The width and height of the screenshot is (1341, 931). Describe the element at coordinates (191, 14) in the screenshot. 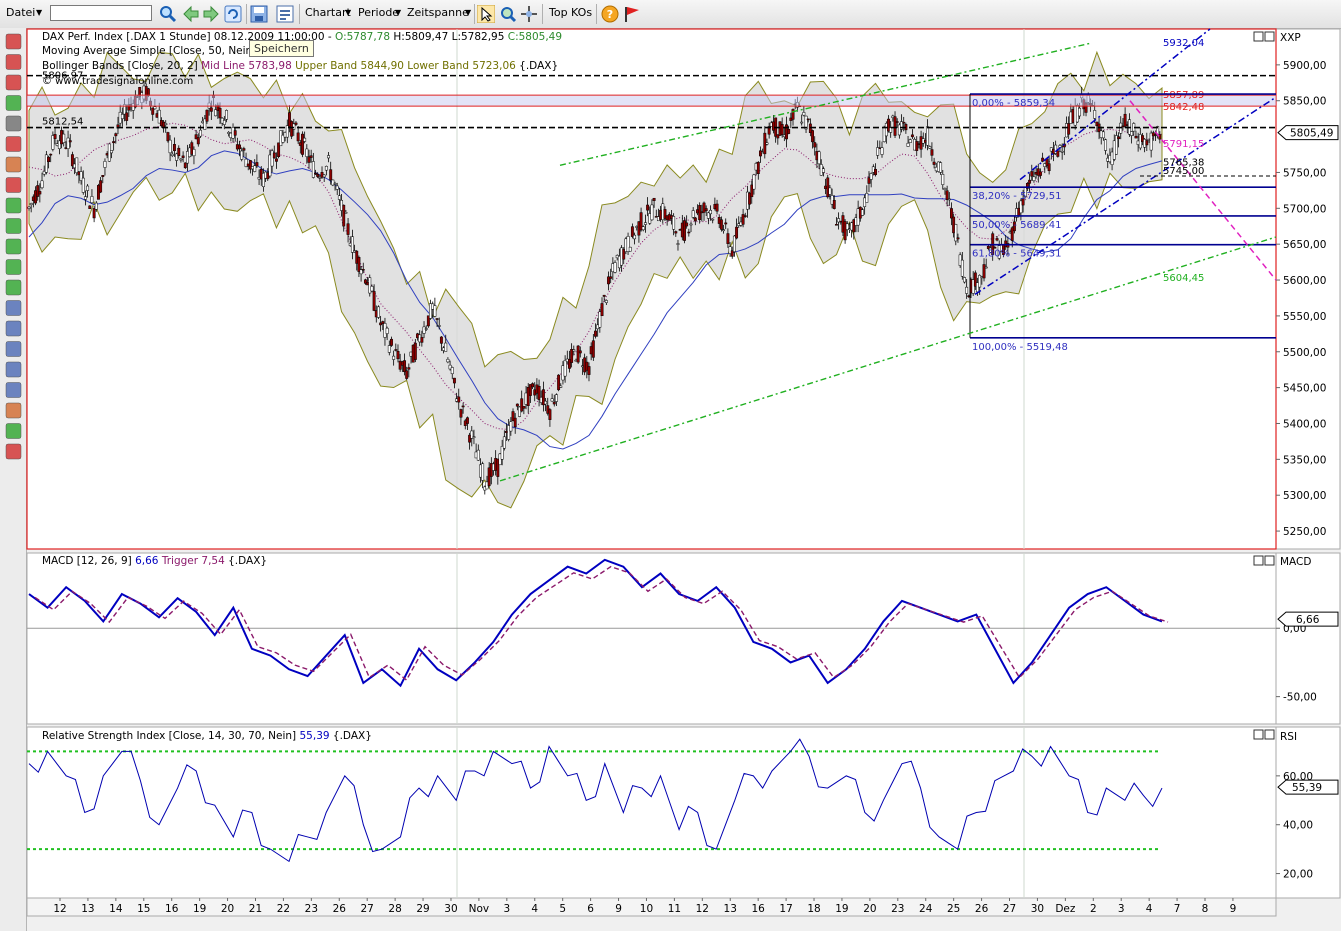

I see `back-arrow-icon` at that location.